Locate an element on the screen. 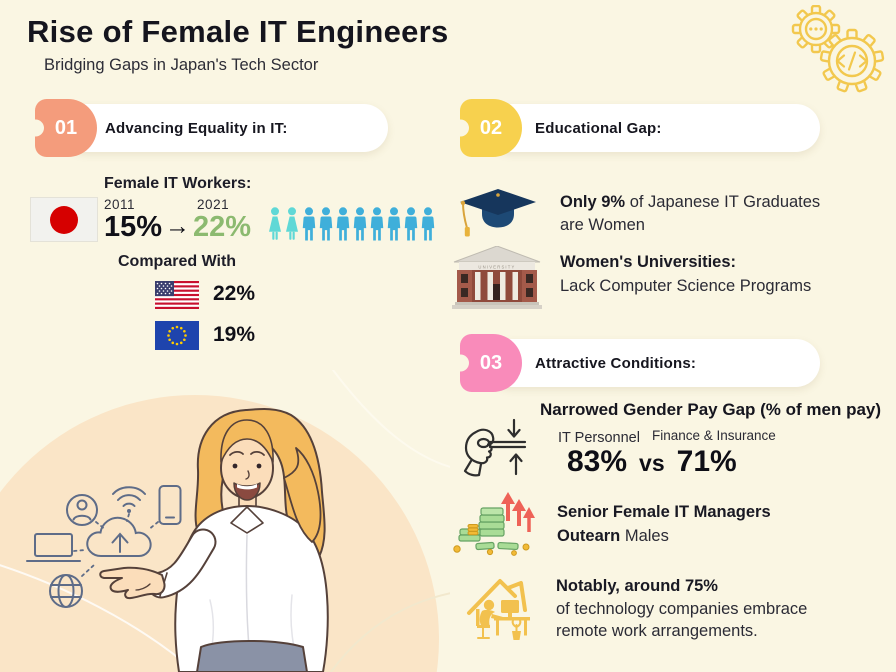 The image size is (896, 672). section2-number-badge: 02 is located at coordinates (491, 128).